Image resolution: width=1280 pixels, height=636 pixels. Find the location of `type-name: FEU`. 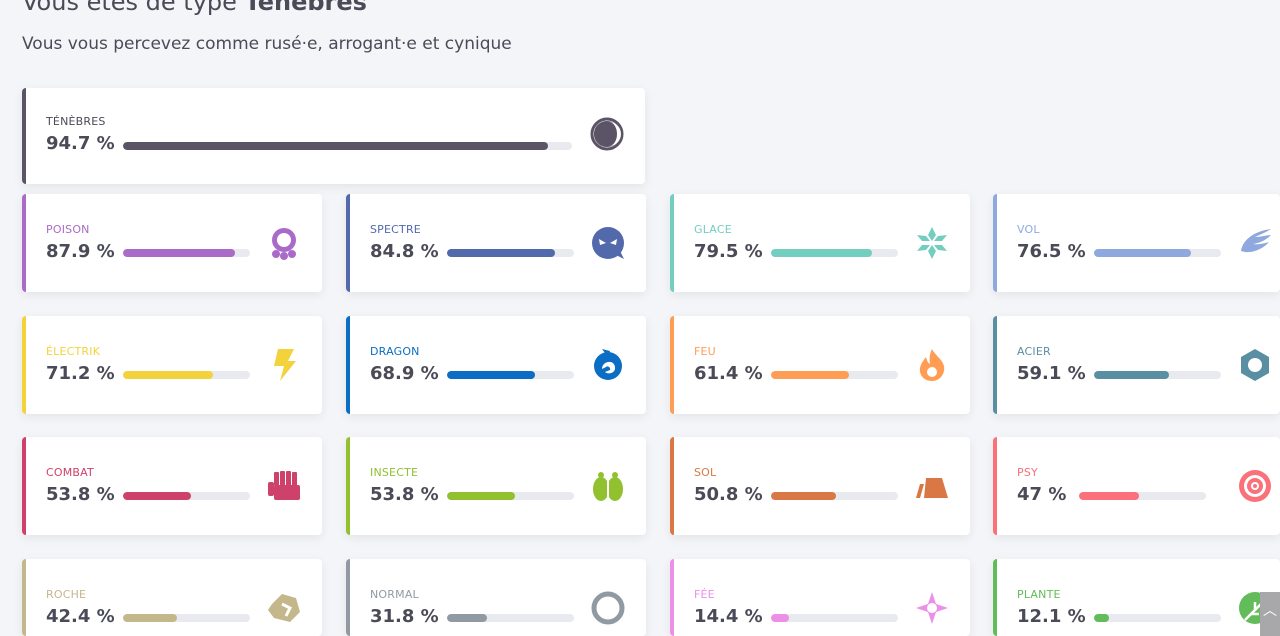

type-name: FEU is located at coordinates (705, 351).